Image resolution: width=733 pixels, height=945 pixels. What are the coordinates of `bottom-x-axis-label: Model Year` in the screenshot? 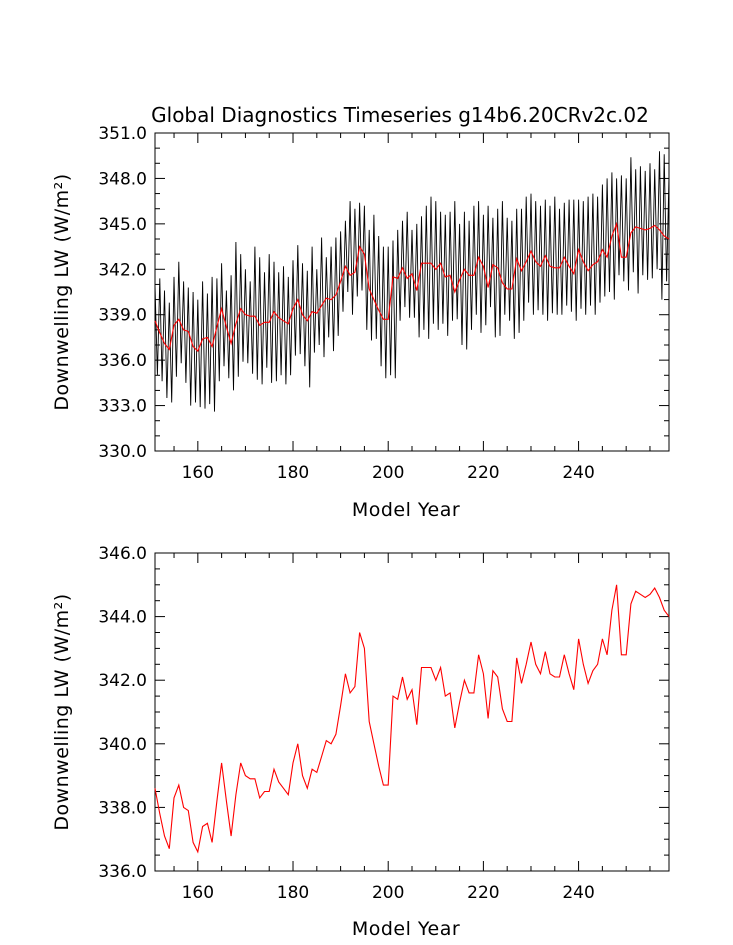 It's located at (406, 929).